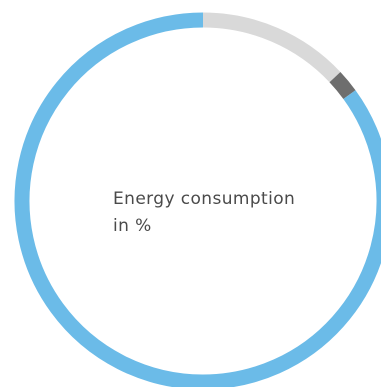 This screenshot has width=381, height=387. Describe the element at coordinates (204, 199) in the screenshot. I see `center-label-line1: Energy consumption` at that location.